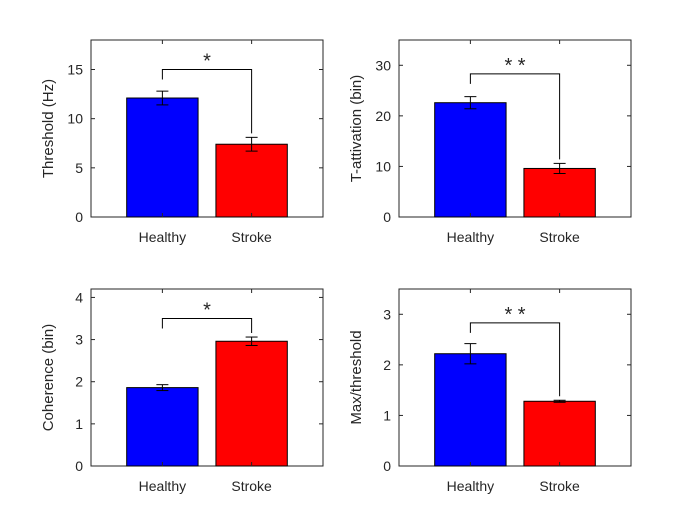 The height and width of the screenshot is (525, 700). I want to click on y-axis-label: Coherence (bin), so click(48, 378).